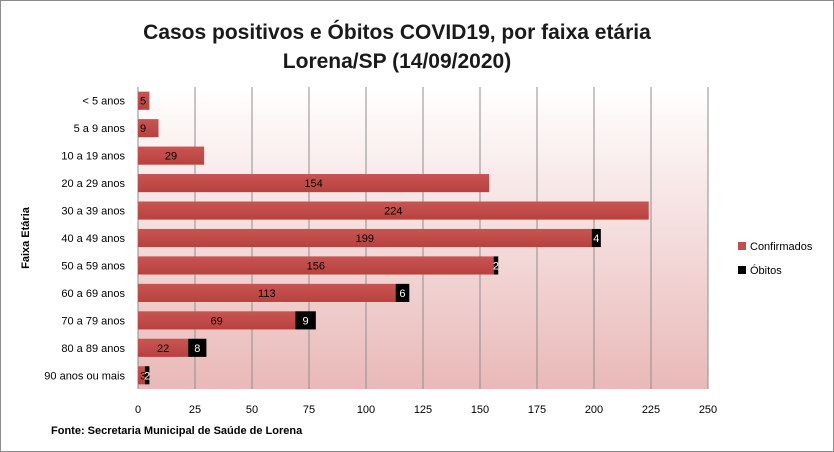  Describe the element at coordinates (423, 410) in the screenshot. I see `x-tick-label: 125` at that location.